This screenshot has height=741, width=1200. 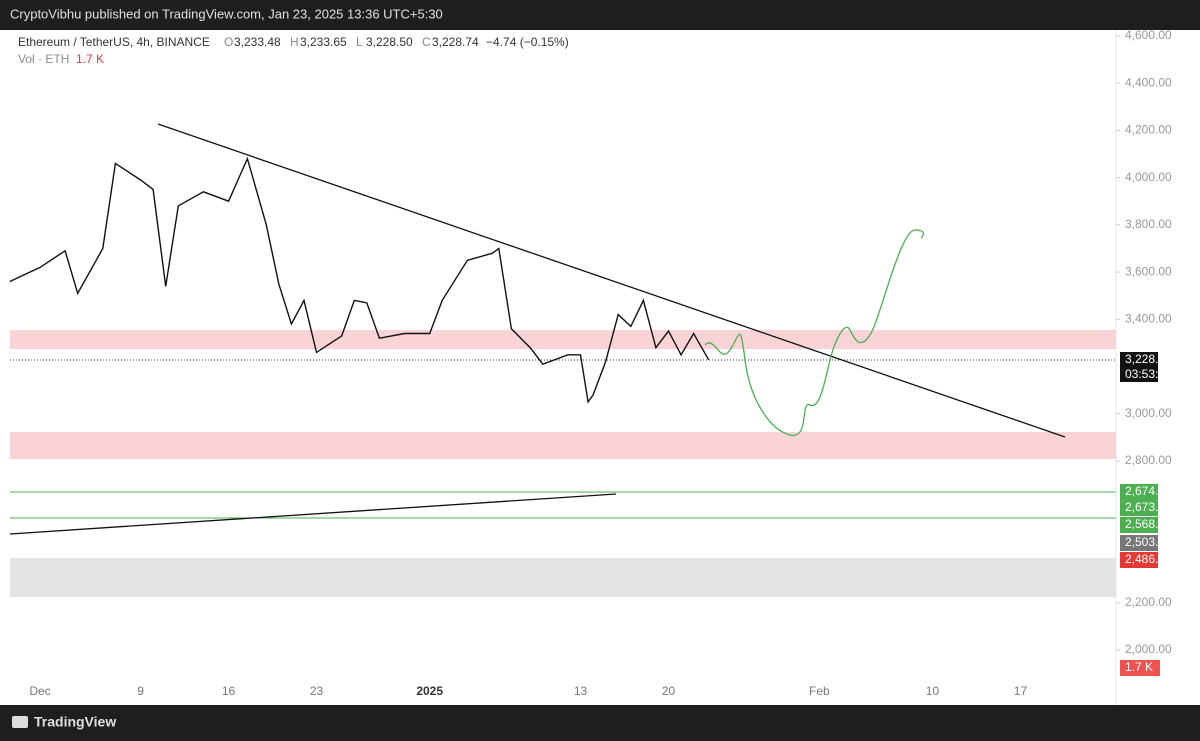 What do you see at coordinates (563, 339) in the screenshot?
I see `resistance-zone` at bounding box center [563, 339].